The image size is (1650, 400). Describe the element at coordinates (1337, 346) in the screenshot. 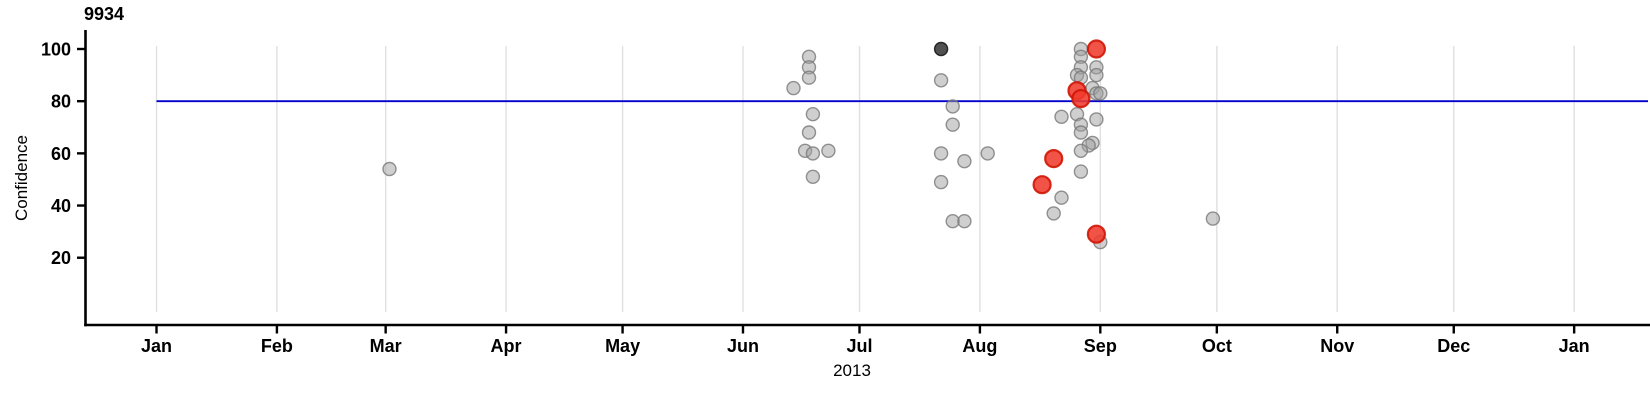

I see `x-tick-label: Nov` at that location.